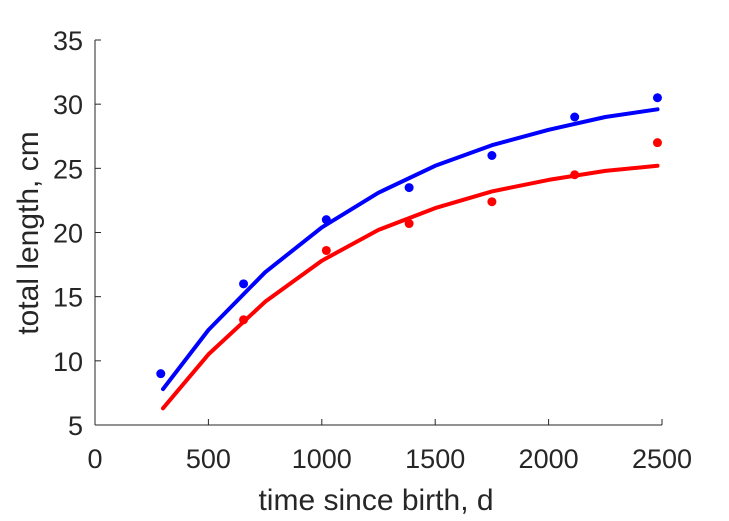  I want to click on x-tick-label: 1500, so click(435, 459).